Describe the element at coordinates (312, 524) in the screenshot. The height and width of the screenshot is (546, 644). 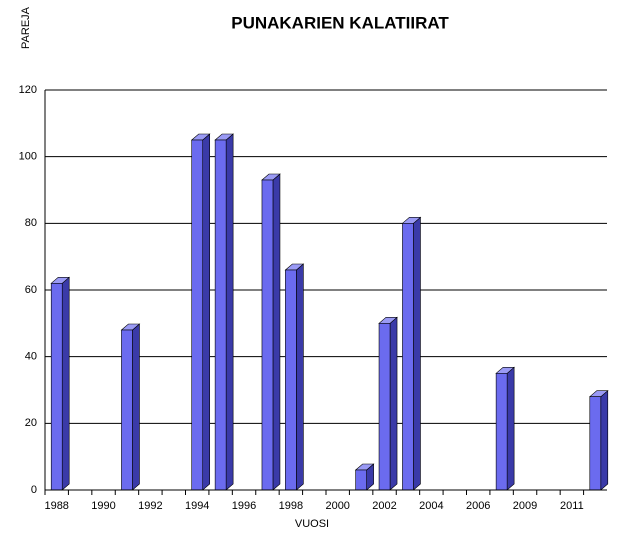
I see `x-axis-title: VUOSI` at that location.